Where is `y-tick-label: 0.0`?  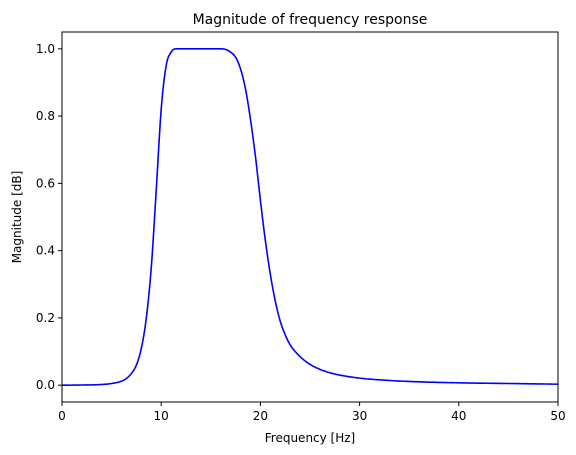 y-tick-label: 0.0 is located at coordinates (45, 385).